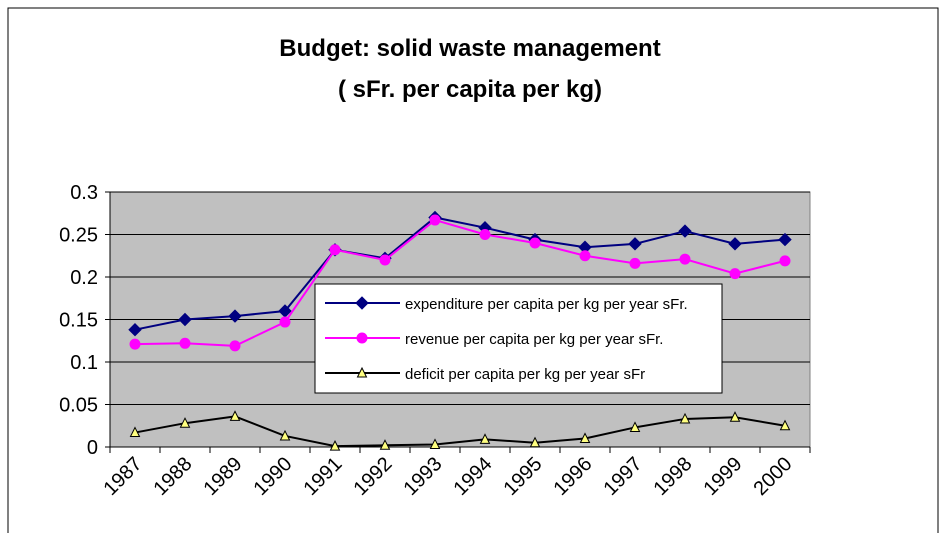 This screenshot has height=533, width=947. I want to click on y-tick-label: 0.15, so click(78, 321).